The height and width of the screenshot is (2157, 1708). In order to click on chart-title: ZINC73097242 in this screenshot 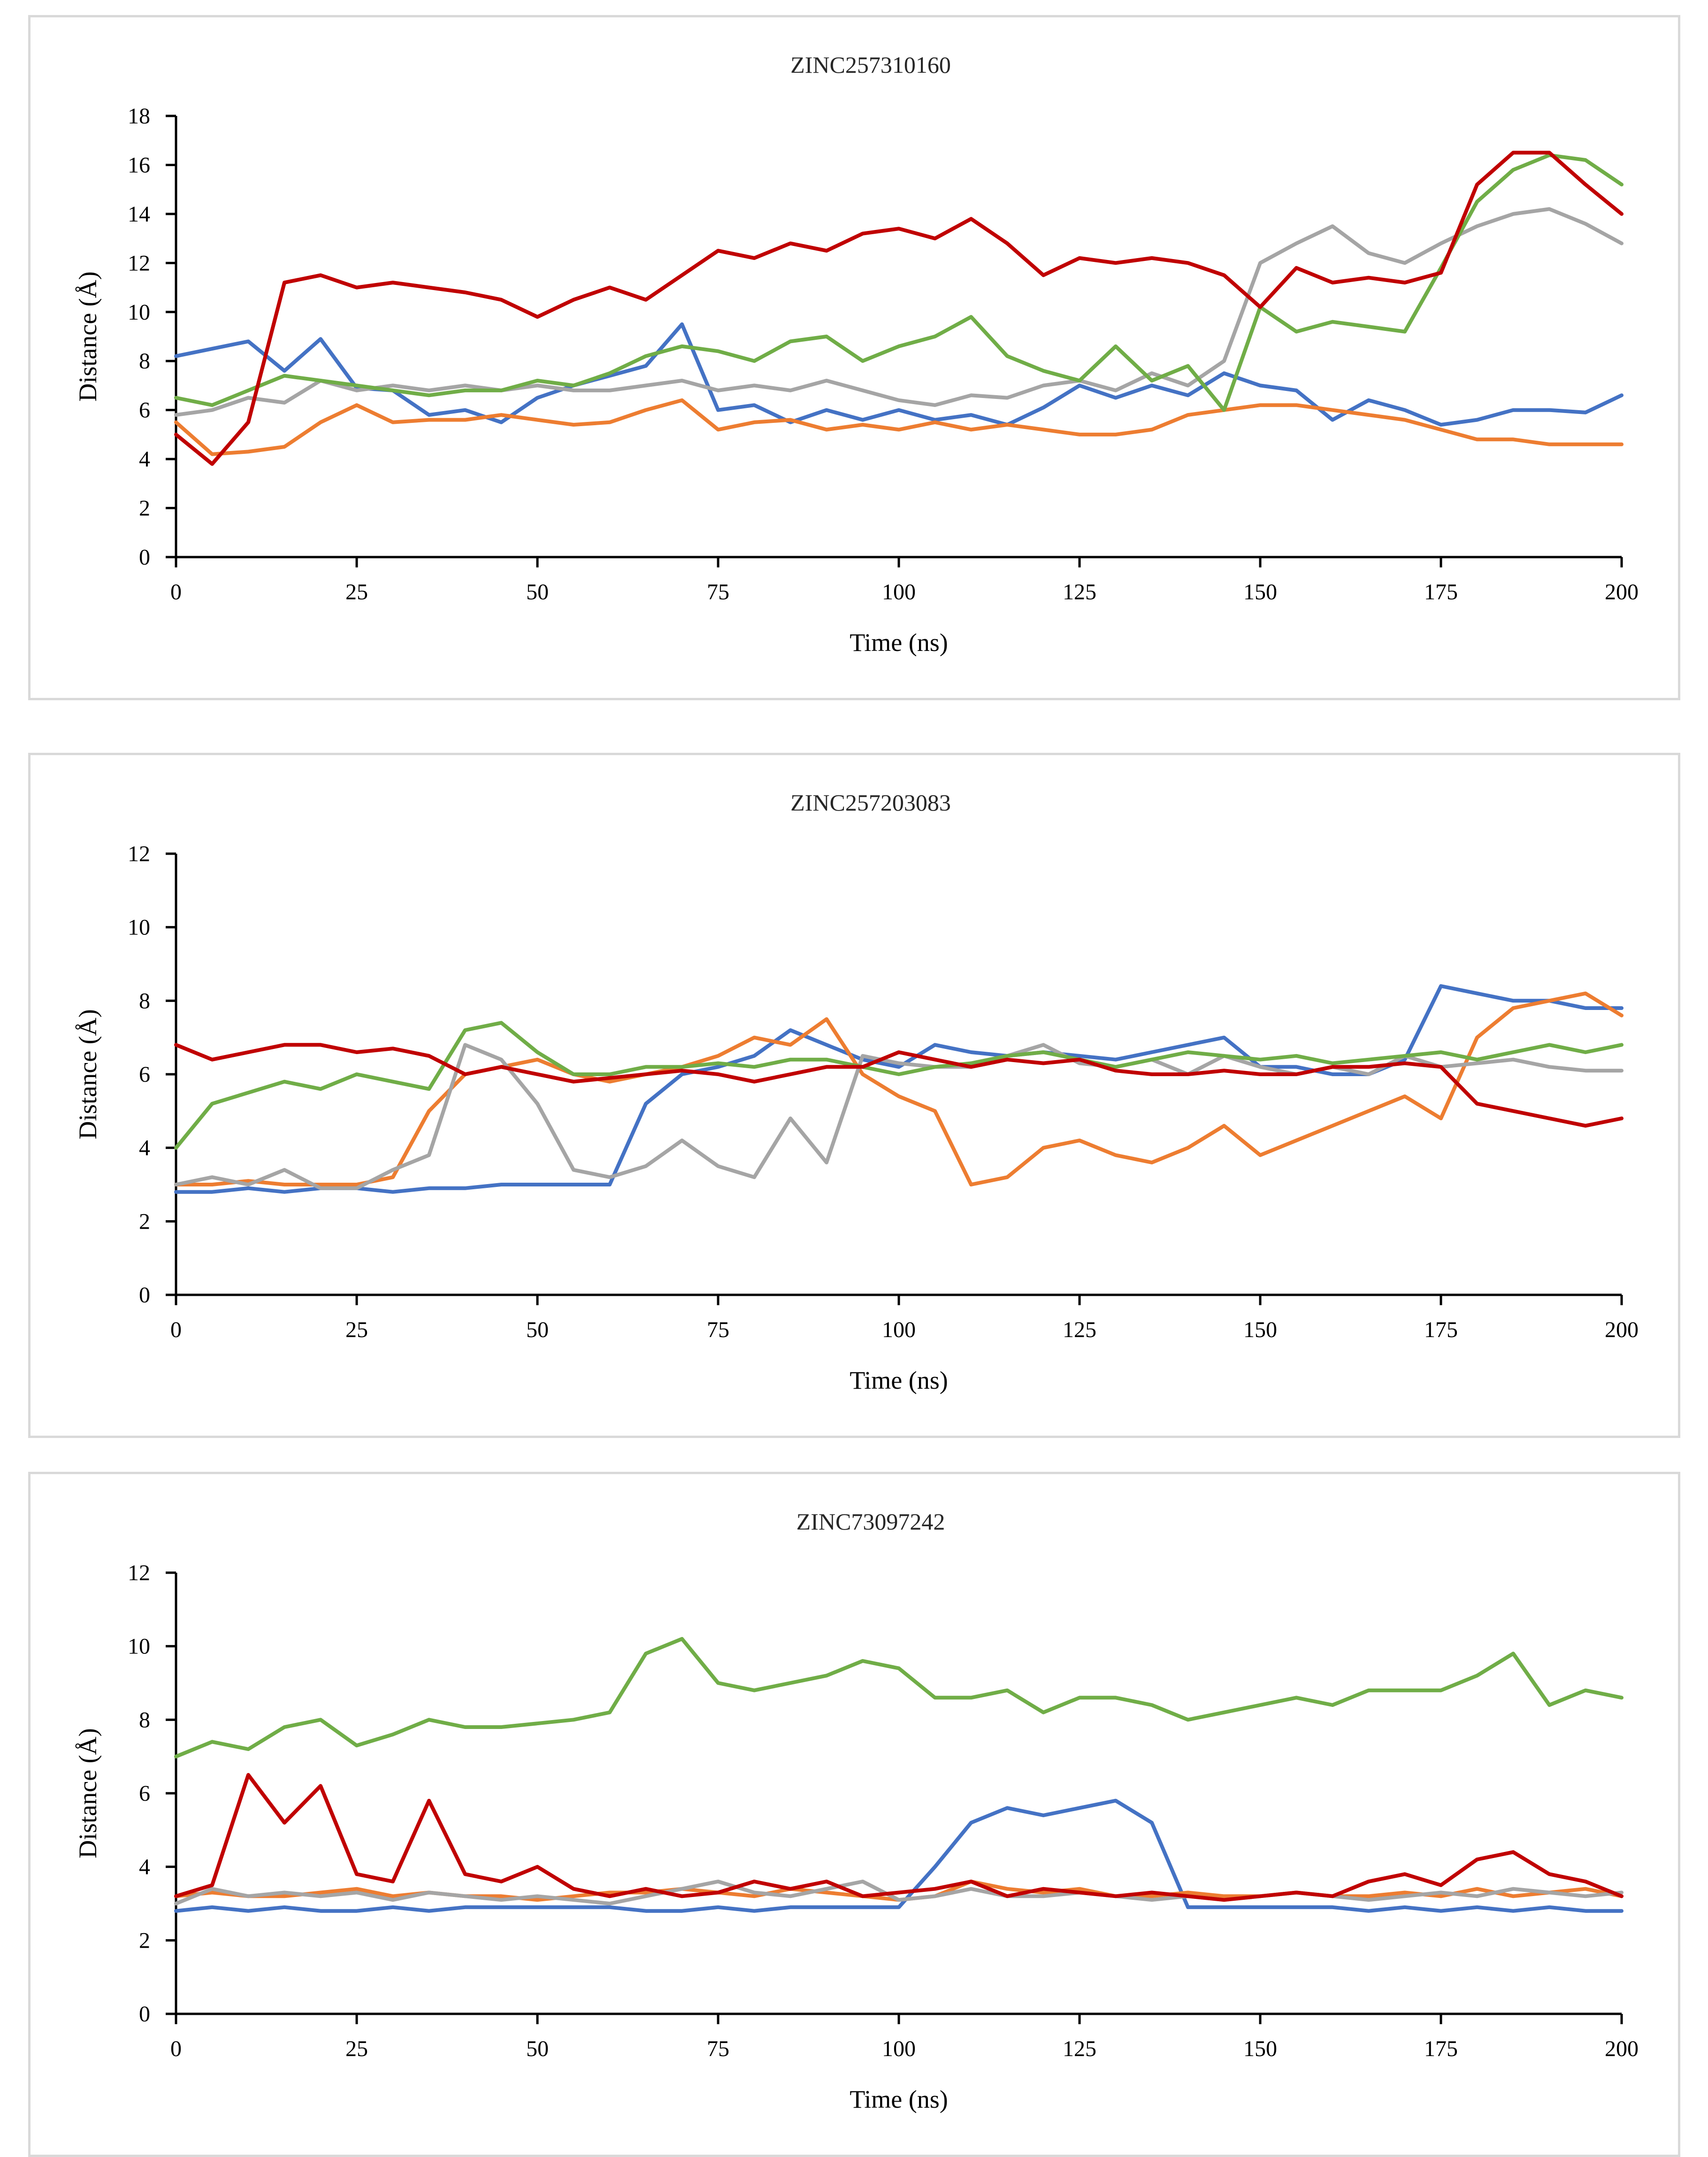, I will do `click(871, 1521)`.